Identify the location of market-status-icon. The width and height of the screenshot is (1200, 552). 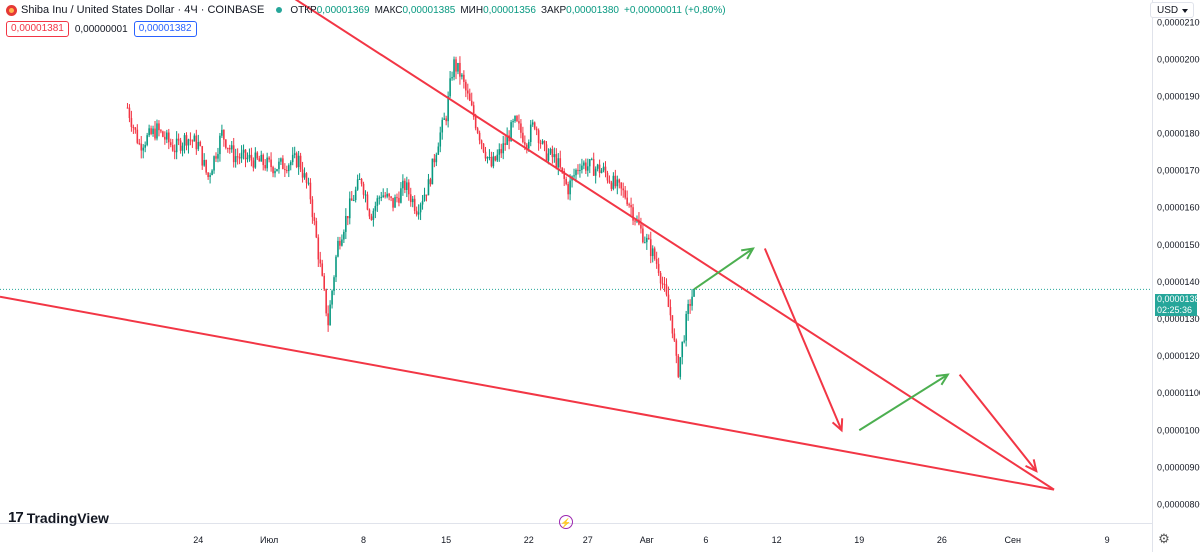
(279, 10).